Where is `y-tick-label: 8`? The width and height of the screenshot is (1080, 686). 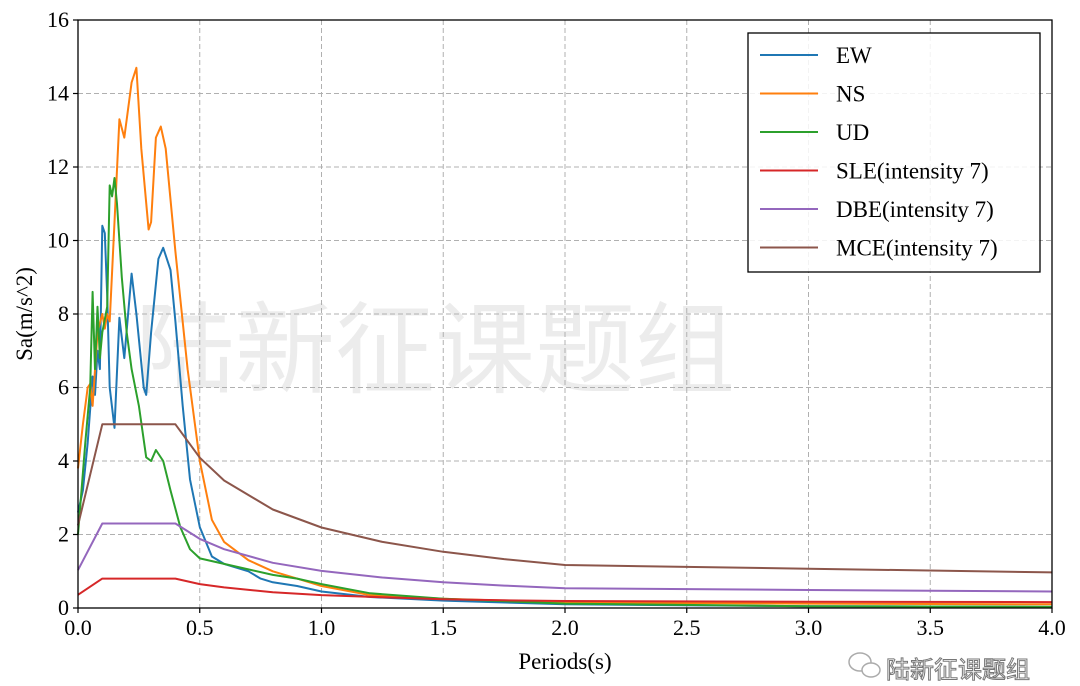
y-tick-label: 8 is located at coordinates (63, 313).